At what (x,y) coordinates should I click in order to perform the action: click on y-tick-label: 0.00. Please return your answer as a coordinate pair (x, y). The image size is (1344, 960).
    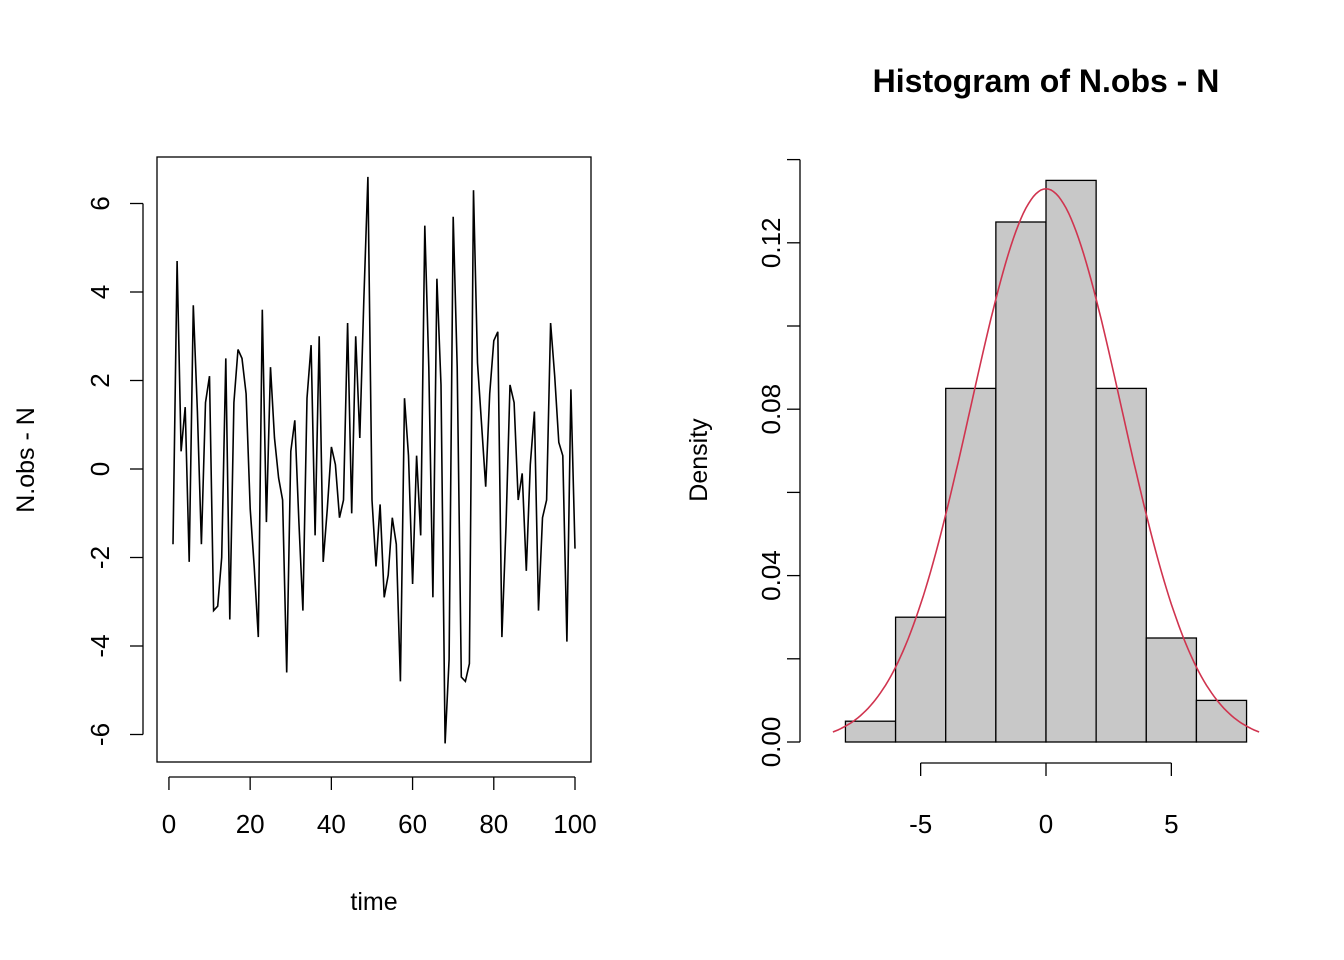
    Looking at the image, I should click on (771, 742).